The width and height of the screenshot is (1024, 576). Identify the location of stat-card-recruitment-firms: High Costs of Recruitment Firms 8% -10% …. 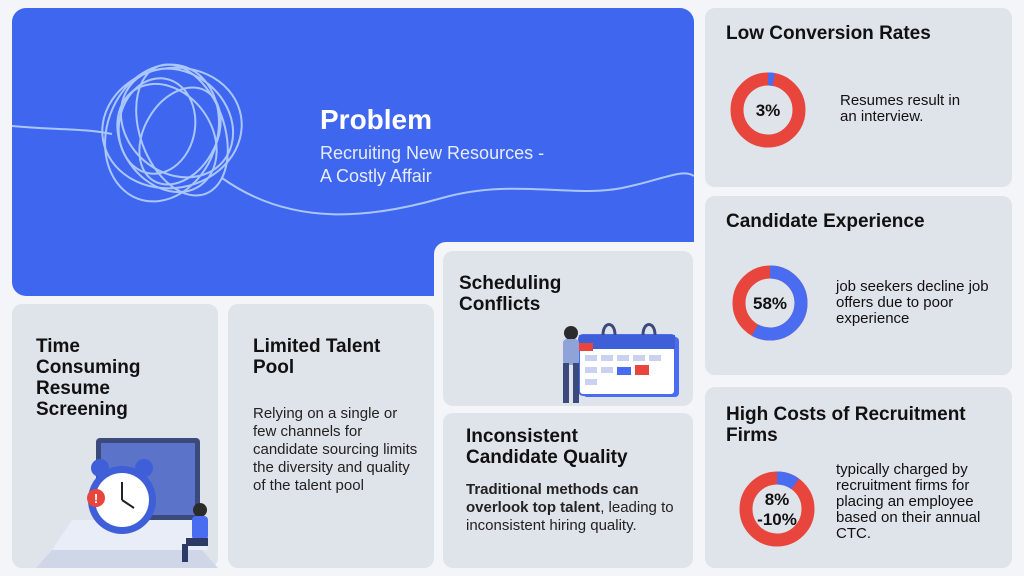
(858, 477).